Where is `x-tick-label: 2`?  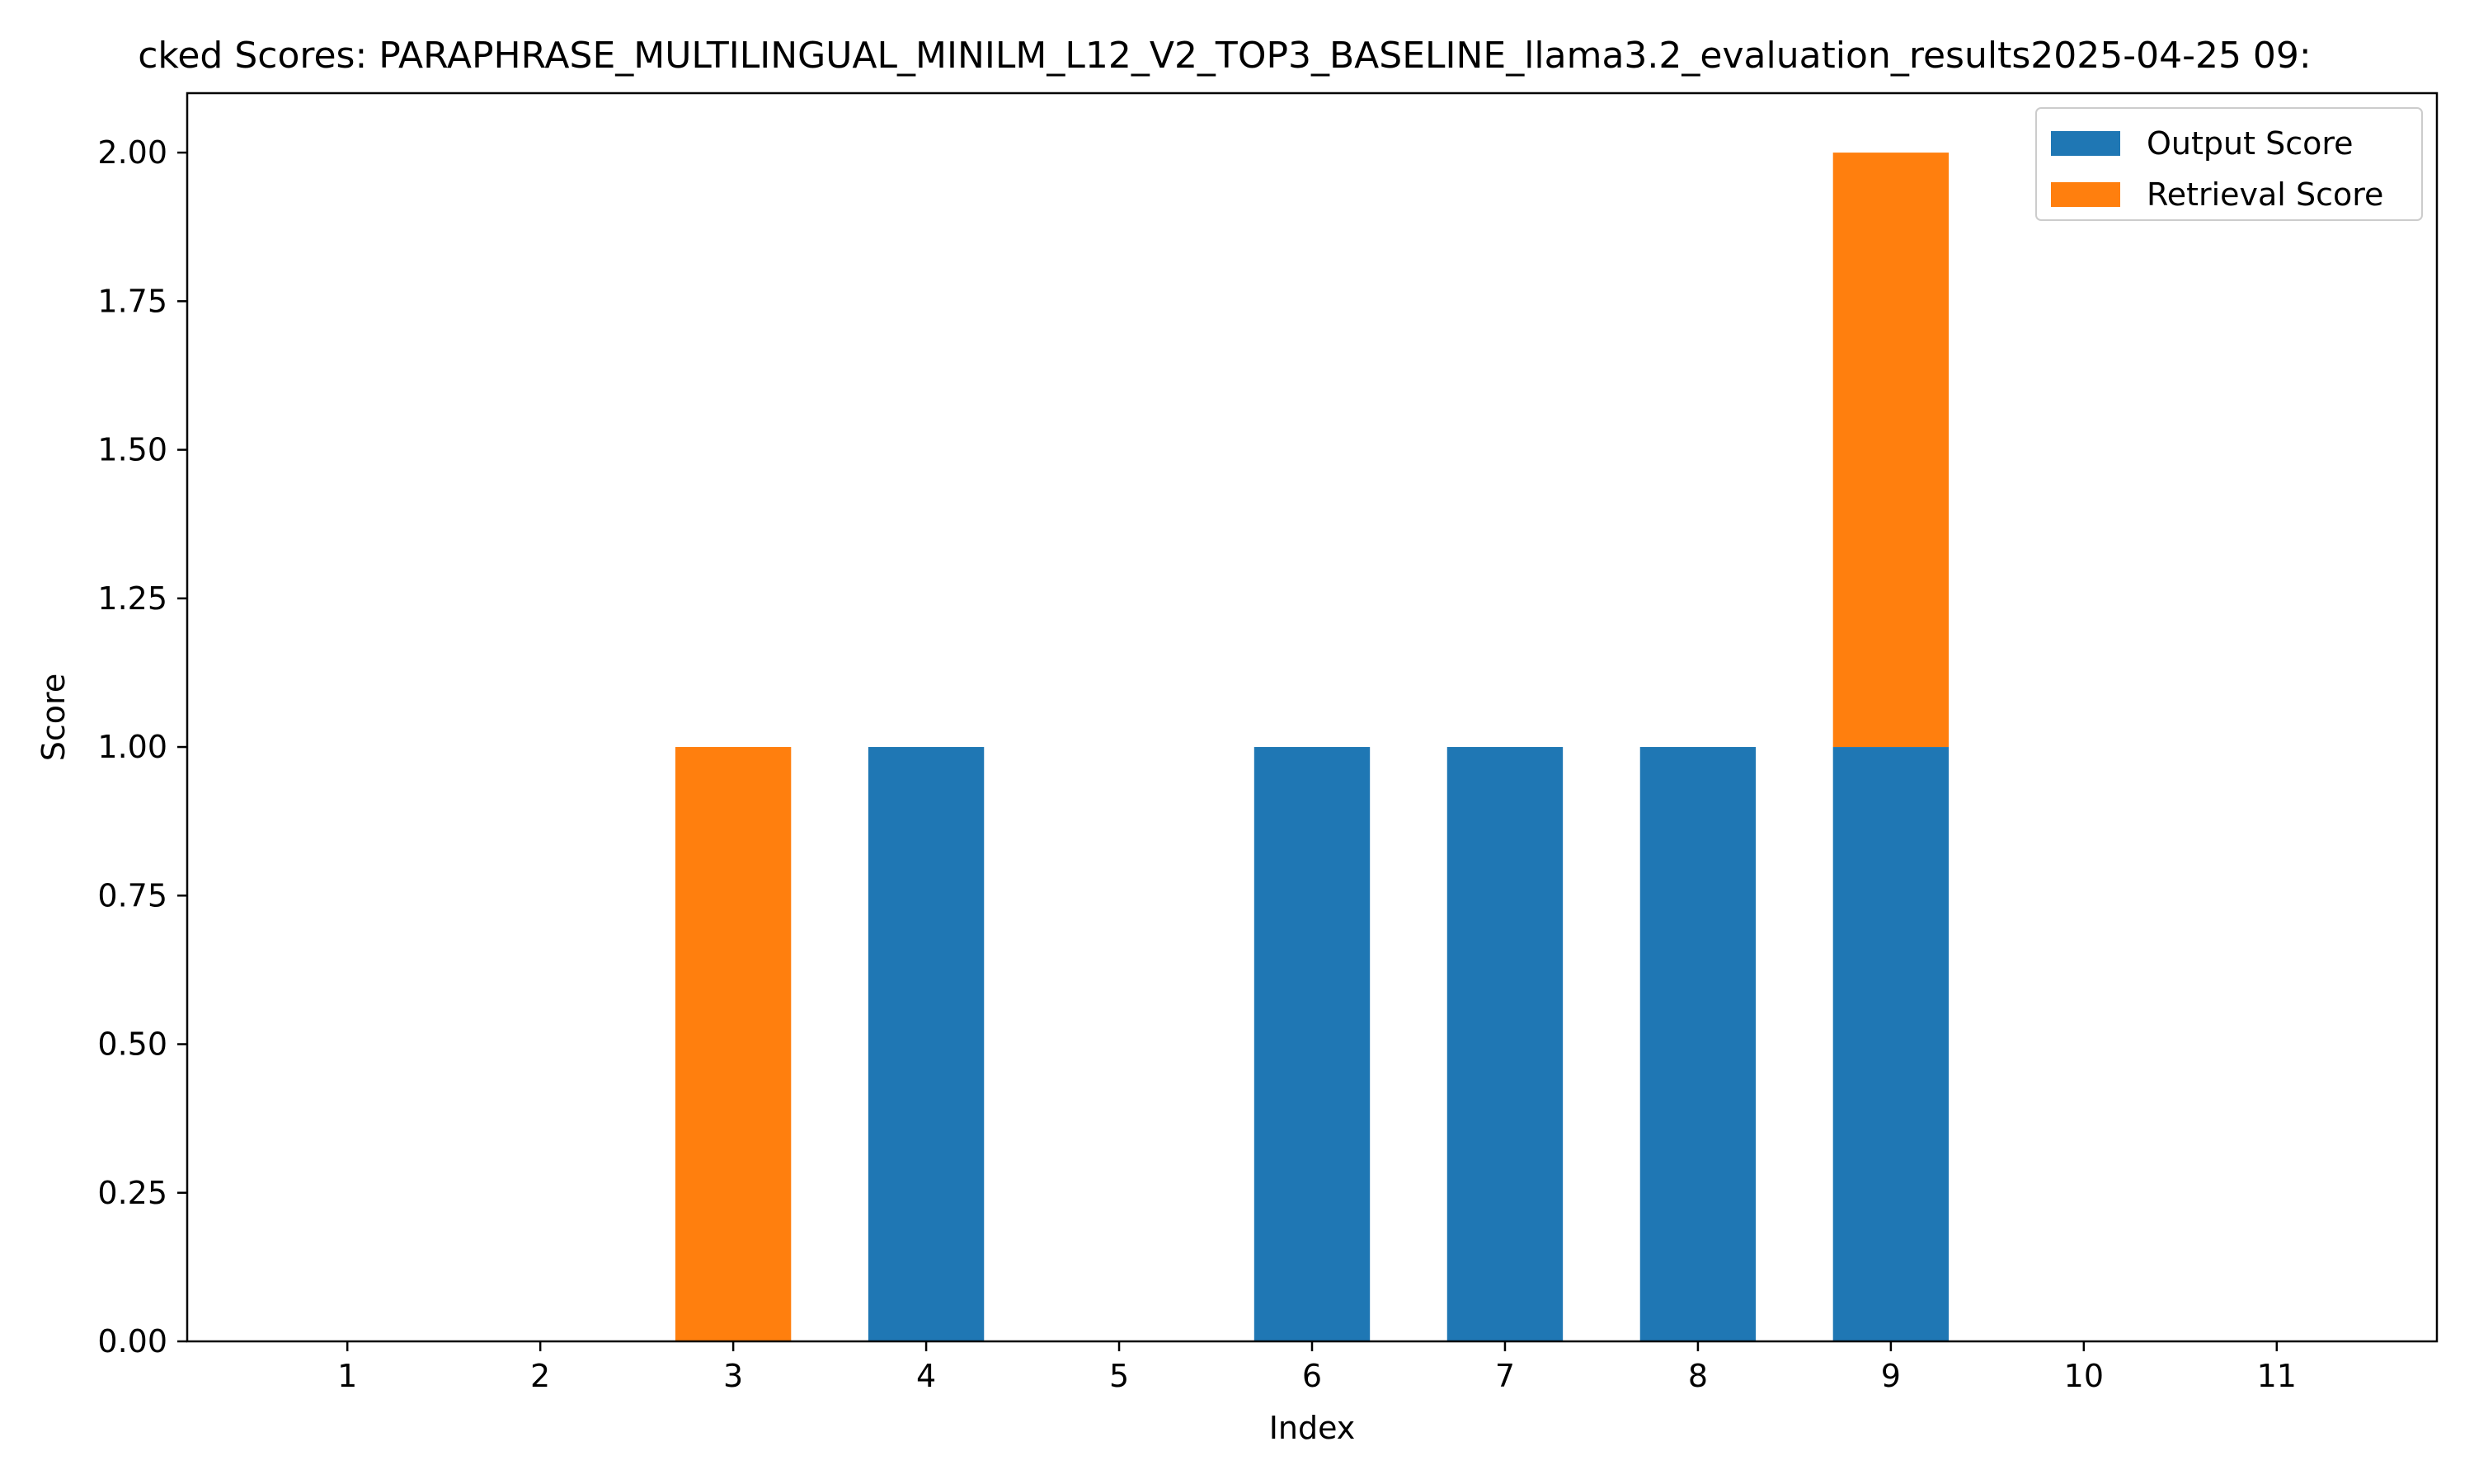
x-tick-label: 2 is located at coordinates (540, 1376).